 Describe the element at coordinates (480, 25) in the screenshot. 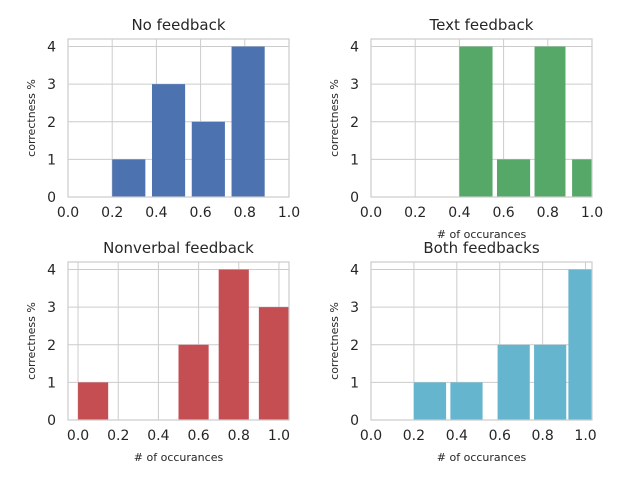

I see `subplot-title: Text feedback` at that location.